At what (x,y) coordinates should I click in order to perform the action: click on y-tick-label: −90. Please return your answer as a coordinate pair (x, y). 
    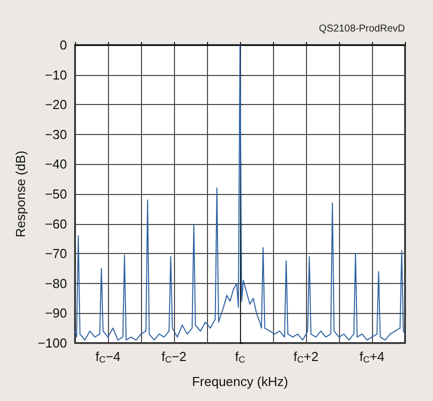
    Looking at the image, I should click on (55, 313).